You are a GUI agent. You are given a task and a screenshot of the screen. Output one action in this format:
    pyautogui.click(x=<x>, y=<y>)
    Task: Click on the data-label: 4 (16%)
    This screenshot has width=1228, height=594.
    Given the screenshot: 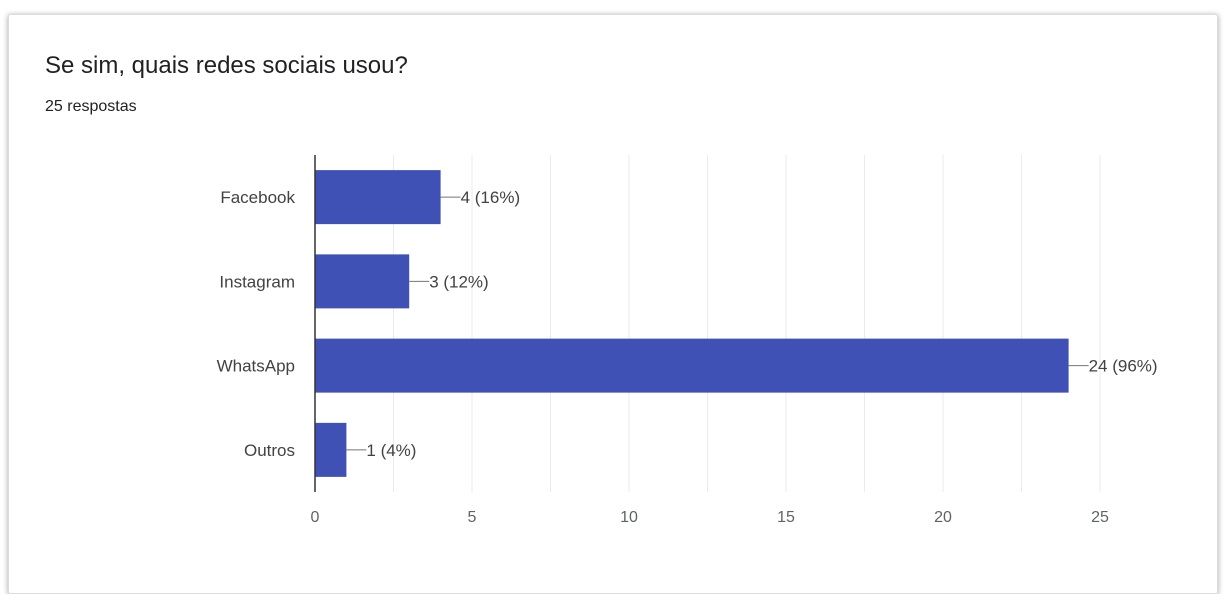 What is the action you would take?
    pyautogui.click(x=491, y=197)
    